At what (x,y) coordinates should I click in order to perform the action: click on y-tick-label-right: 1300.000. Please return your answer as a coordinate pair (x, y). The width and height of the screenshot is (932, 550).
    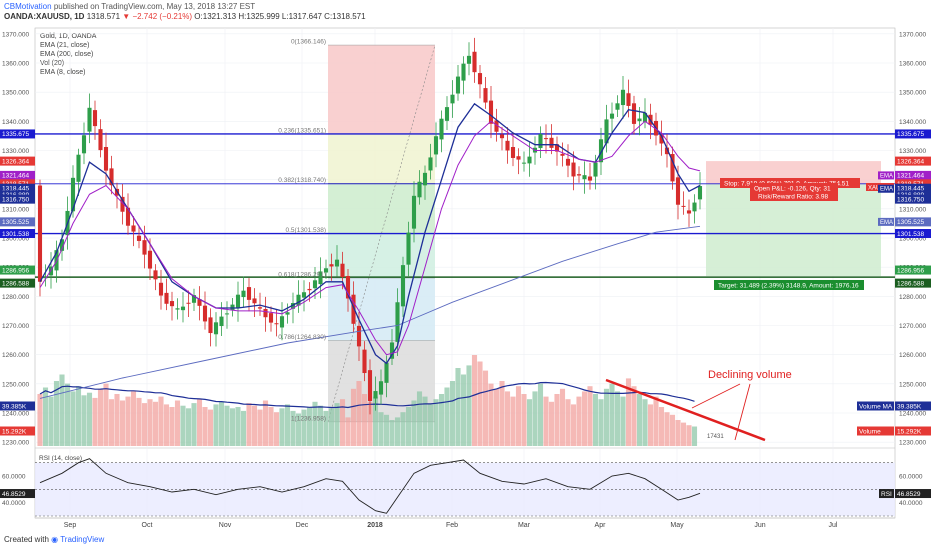
    Looking at the image, I should click on (912, 239).